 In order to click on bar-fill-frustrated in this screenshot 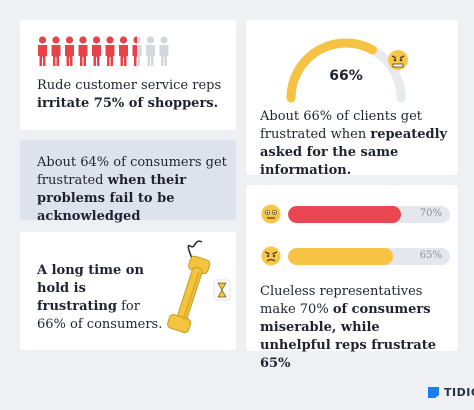, I will do `click(341, 256)`.